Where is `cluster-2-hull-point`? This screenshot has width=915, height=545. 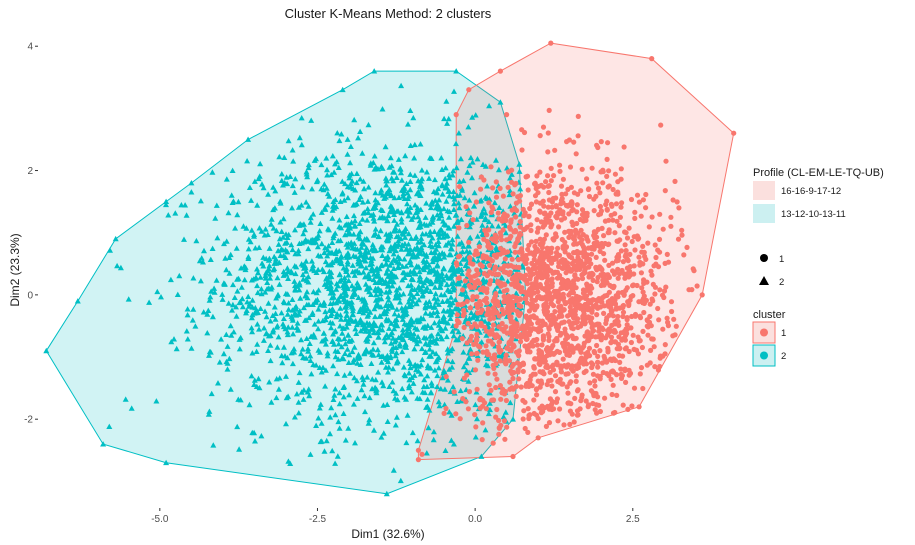 cluster-2-hull-point is located at coordinates (166, 462).